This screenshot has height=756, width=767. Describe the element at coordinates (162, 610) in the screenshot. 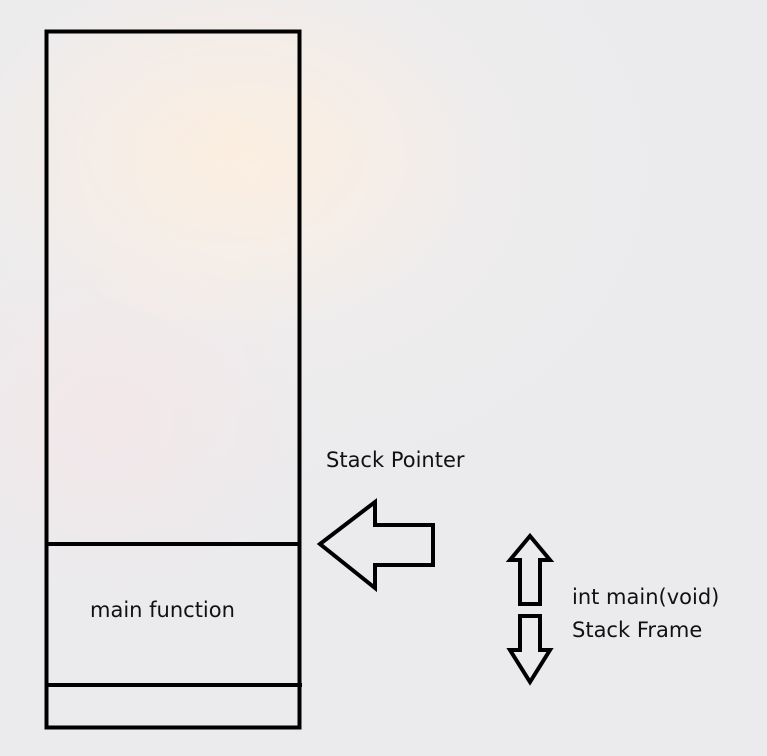

I see `main-function-label: main function` at that location.